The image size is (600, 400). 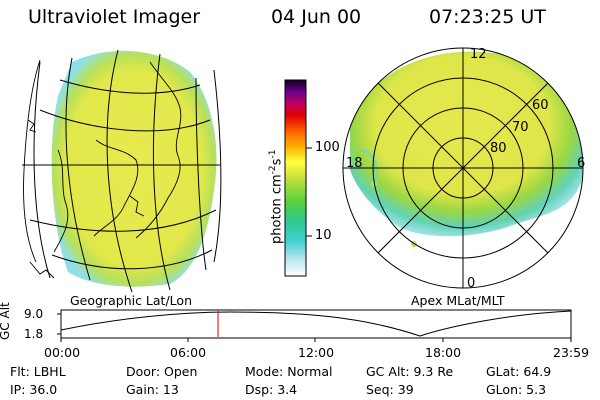 I want to click on observation-date: 04 Jun 00, so click(x=316, y=17).